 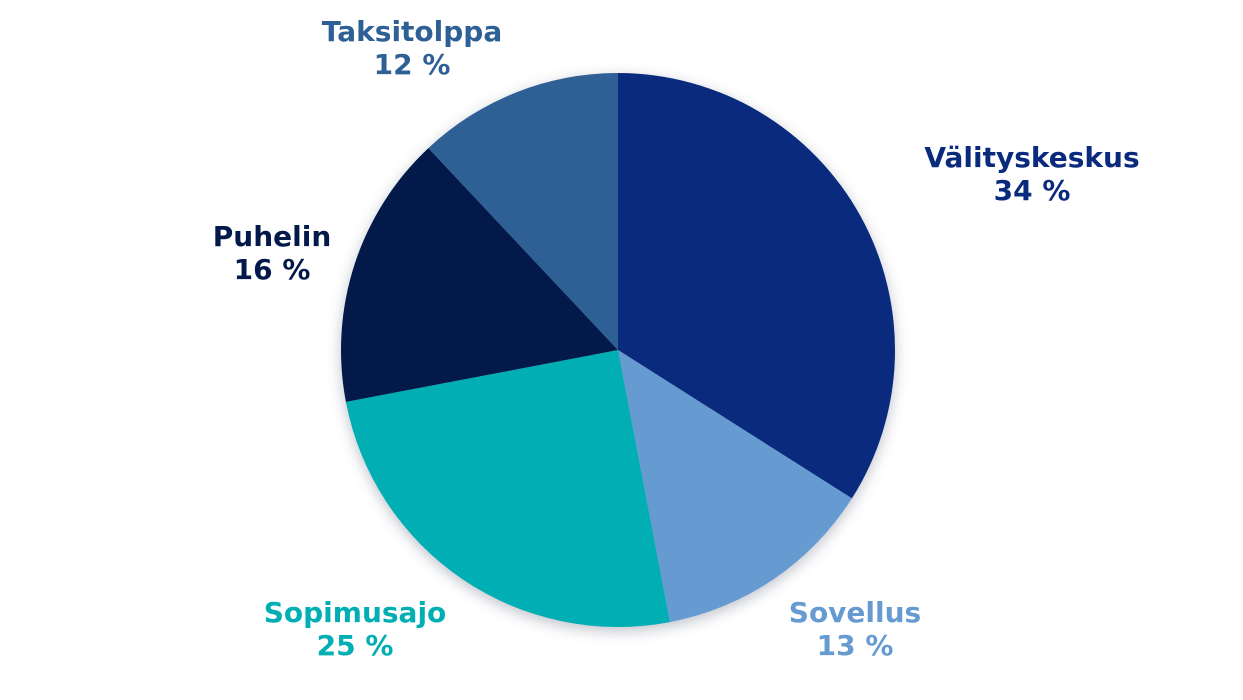 What do you see at coordinates (756, 286) in the screenshot?
I see `pie-slice-valityskeskus` at bounding box center [756, 286].